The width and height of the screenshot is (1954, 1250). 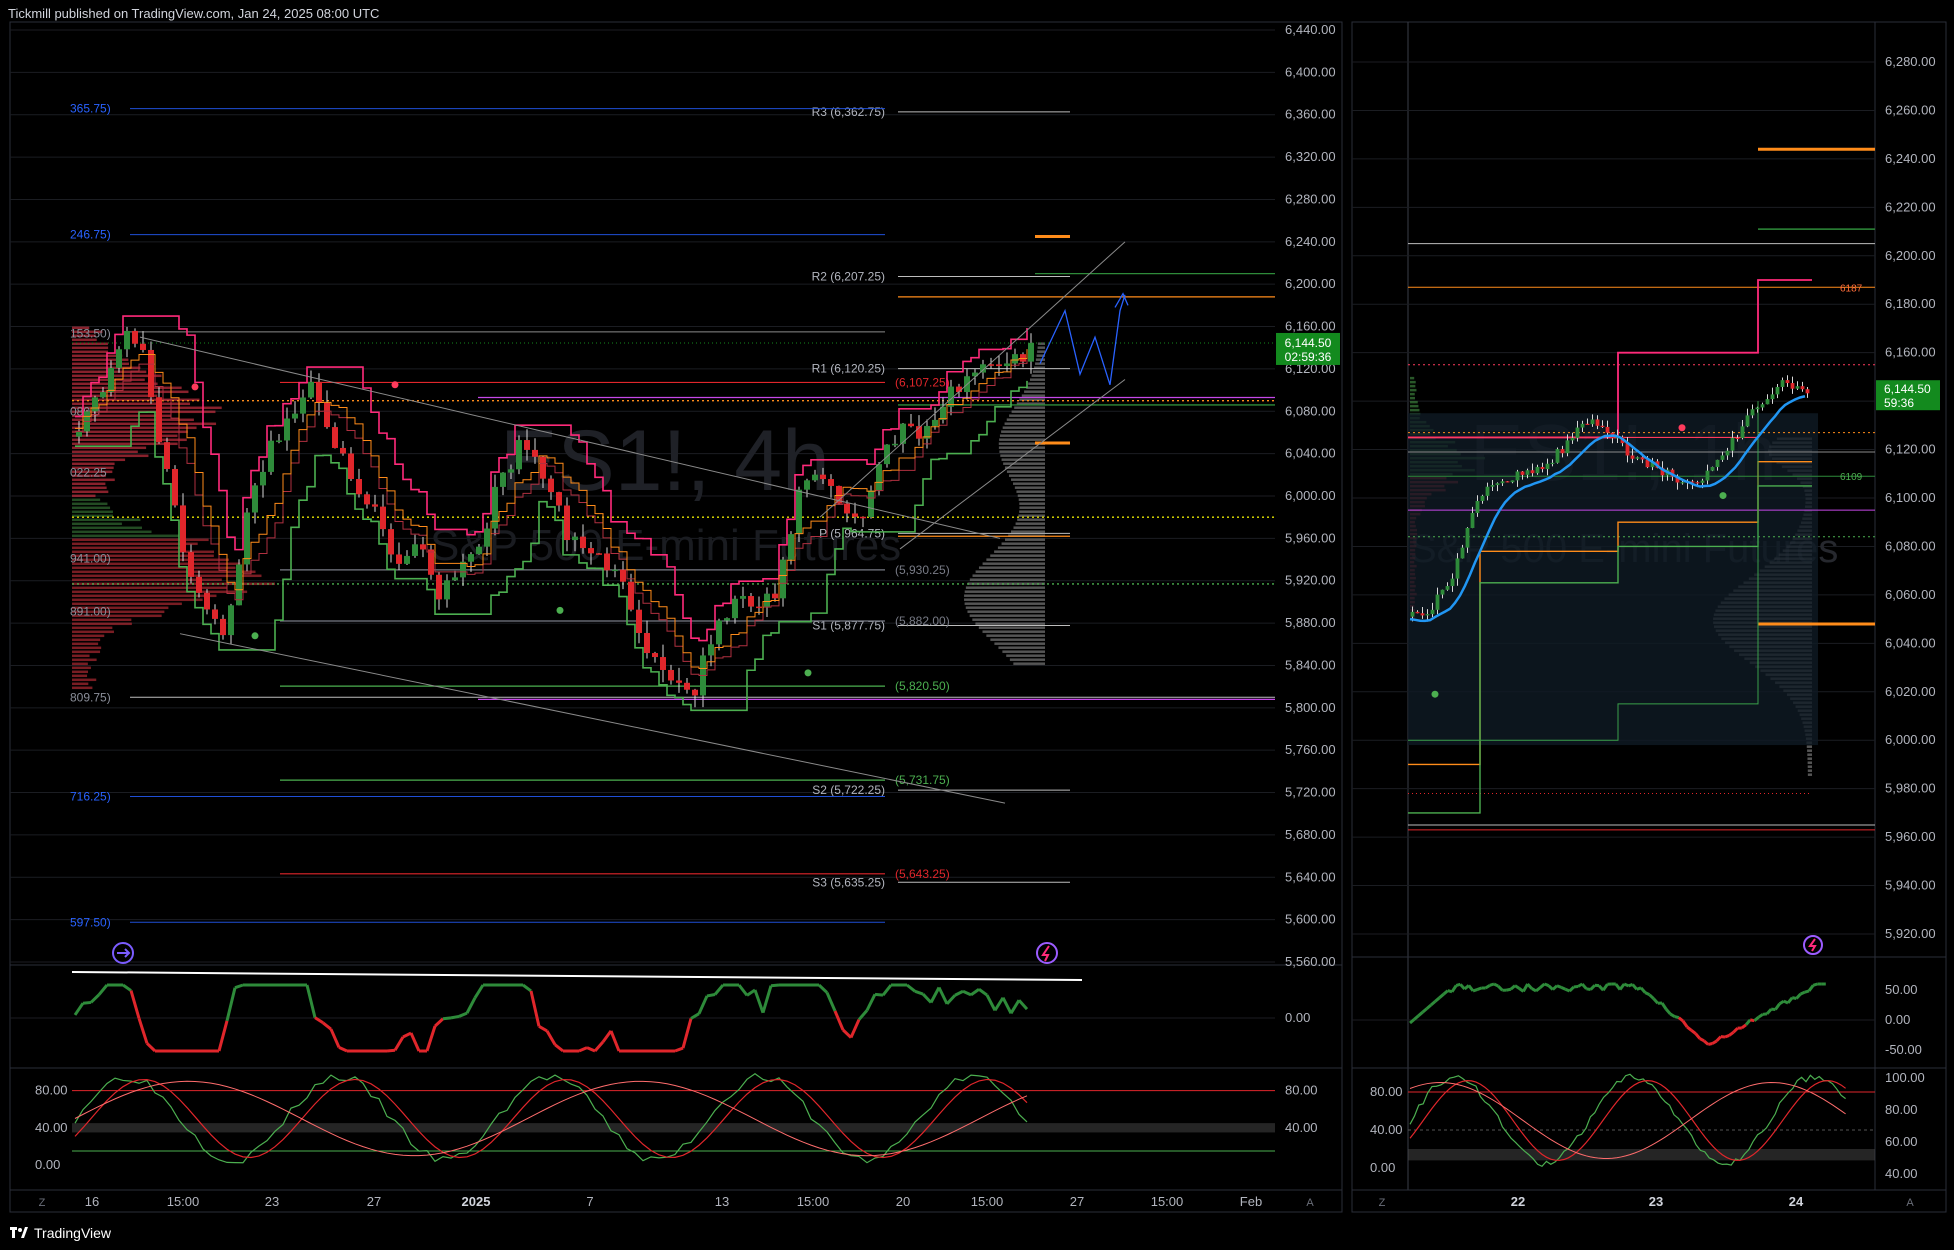 What do you see at coordinates (1310, 580) in the screenshot?
I see `price-tick-label: 5,920.00` at bounding box center [1310, 580].